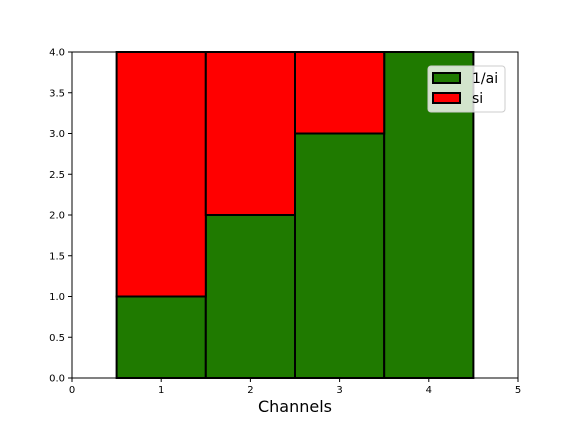 The width and height of the screenshot is (576, 432). What do you see at coordinates (57, 297) in the screenshot?
I see `y-tick-label: 1.0` at bounding box center [57, 297].